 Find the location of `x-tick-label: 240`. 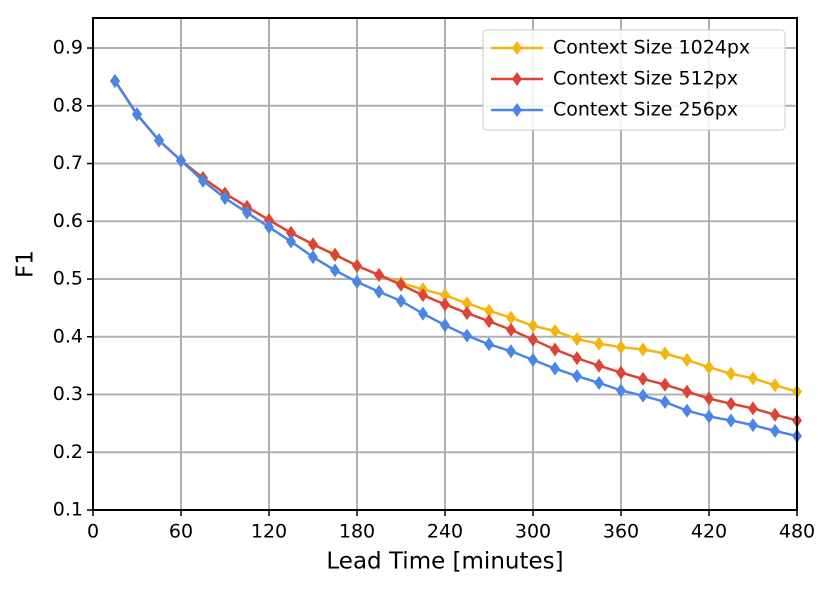

x-tick-label: 240 is located at coordinates (445, 532).